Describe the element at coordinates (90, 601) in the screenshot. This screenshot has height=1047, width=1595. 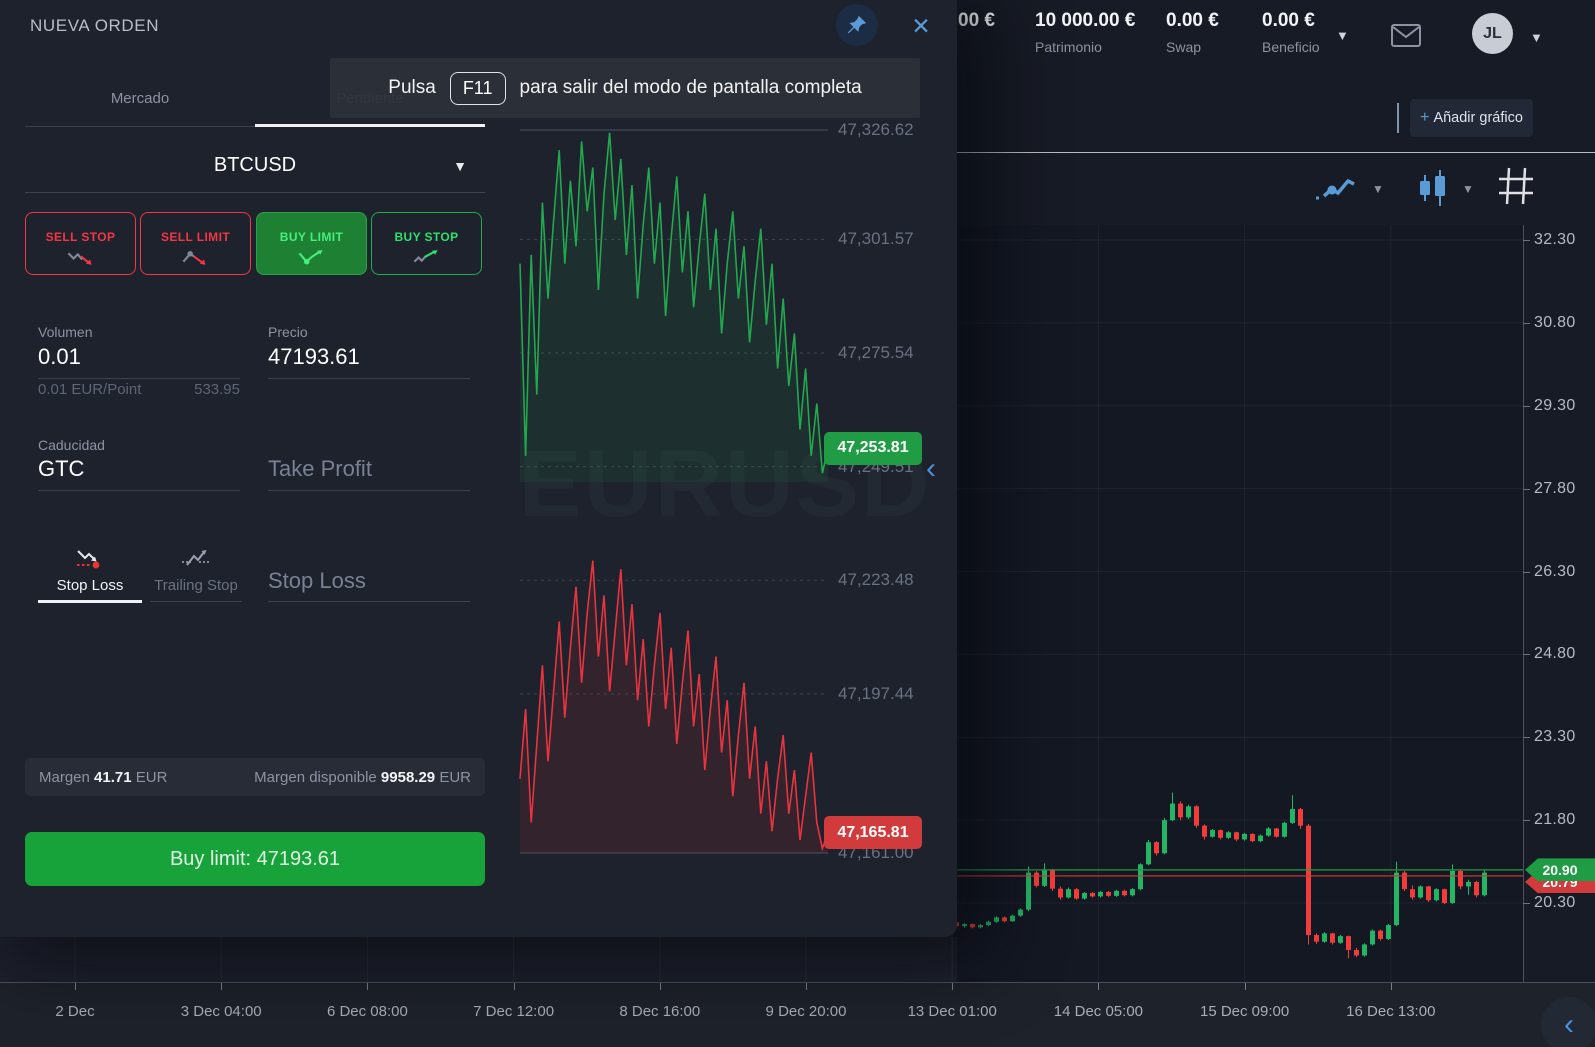
I see `stop-loss-active-indicator` at that location.